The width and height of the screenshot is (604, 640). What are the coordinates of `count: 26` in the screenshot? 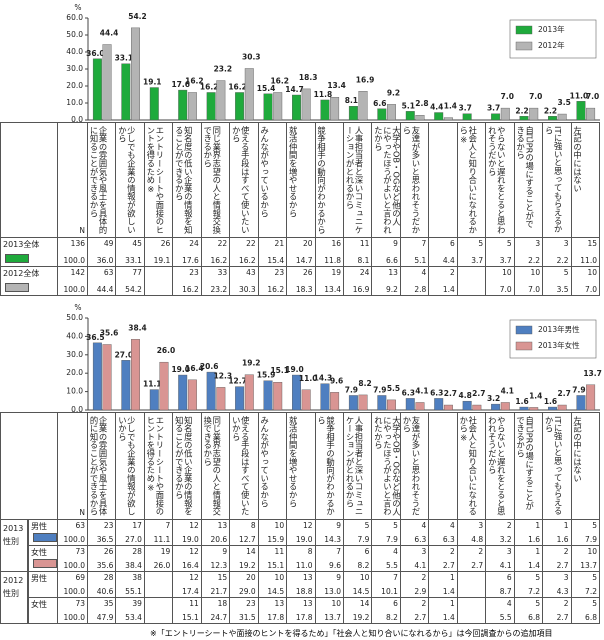 It's located at (308, 272).